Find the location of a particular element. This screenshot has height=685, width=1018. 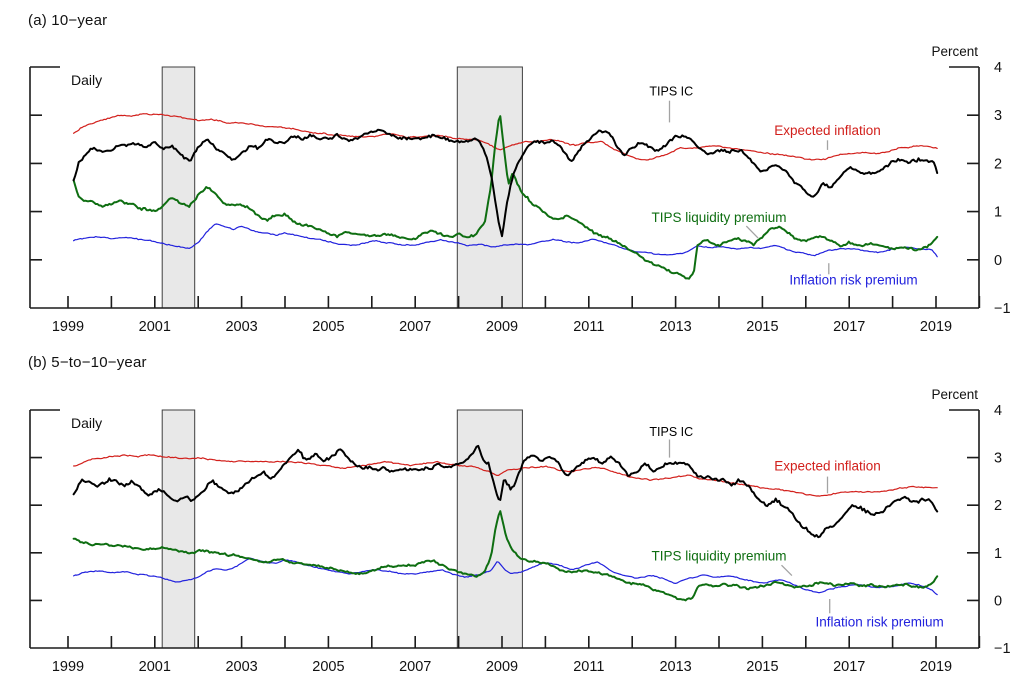

panel-a-title: (a) 10−year is located at coordinates (68, 20).